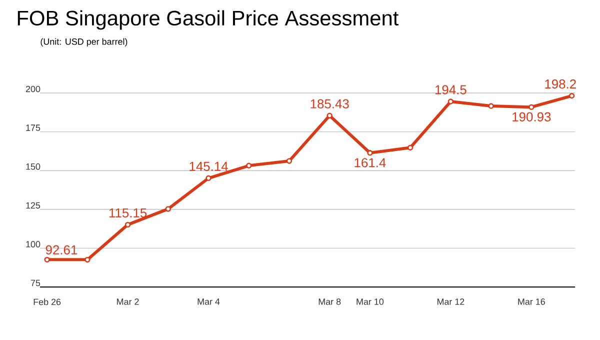 The height and width of the screenshot is (340, 600). Describe the element at coordinates (33, 127) in the screenshot. I see `y-tick-label: 175` at that location.